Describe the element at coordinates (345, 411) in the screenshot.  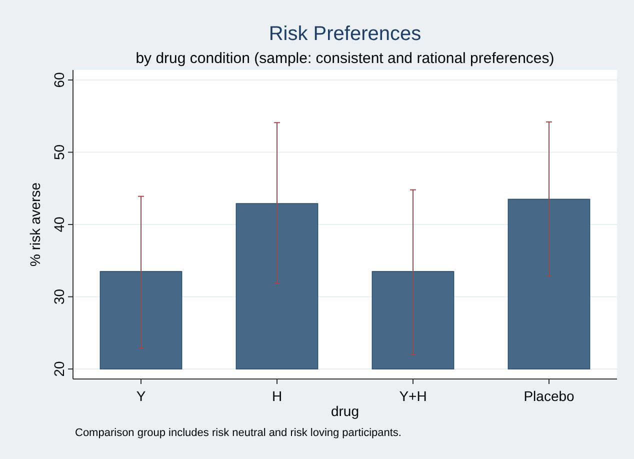
I see `x-axis-title: drug` at that location.